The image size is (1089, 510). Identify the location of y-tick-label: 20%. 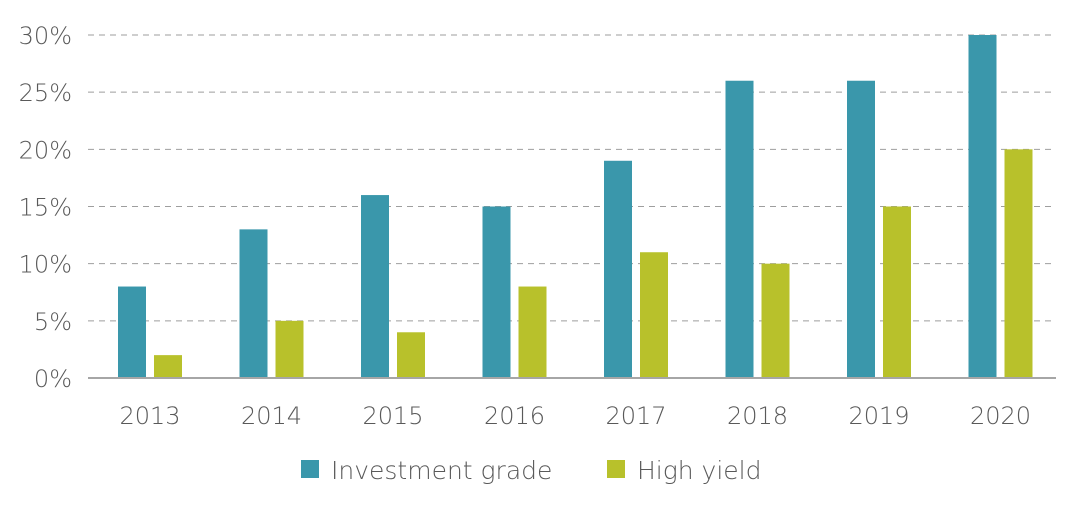
(45, 150).